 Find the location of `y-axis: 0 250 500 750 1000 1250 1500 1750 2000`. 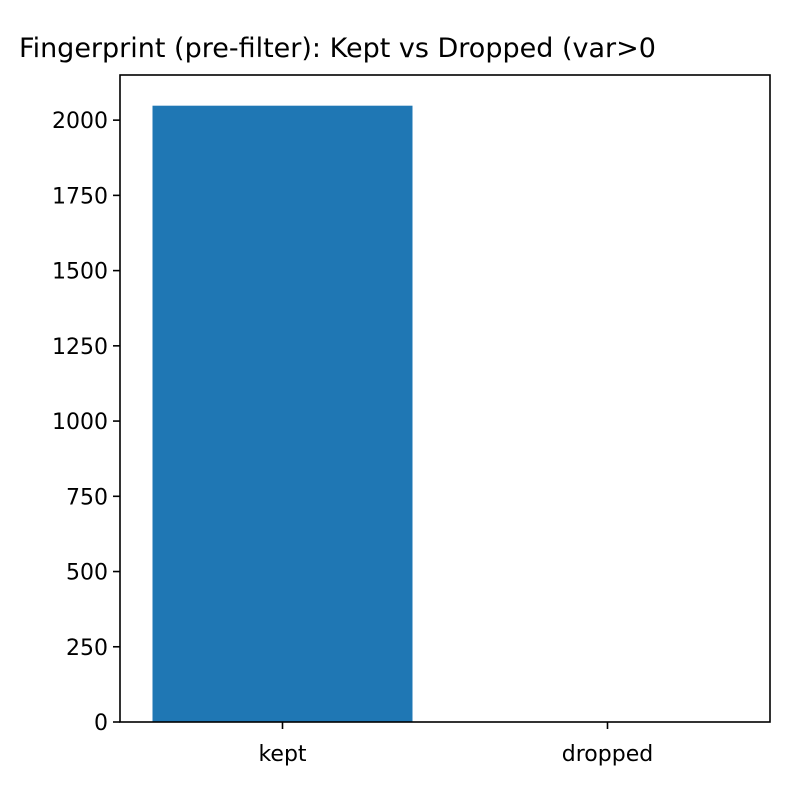

y-axis: 0 250 500 750 1000 1250 1500 1750 2000 is located at coordinates (86, 422).